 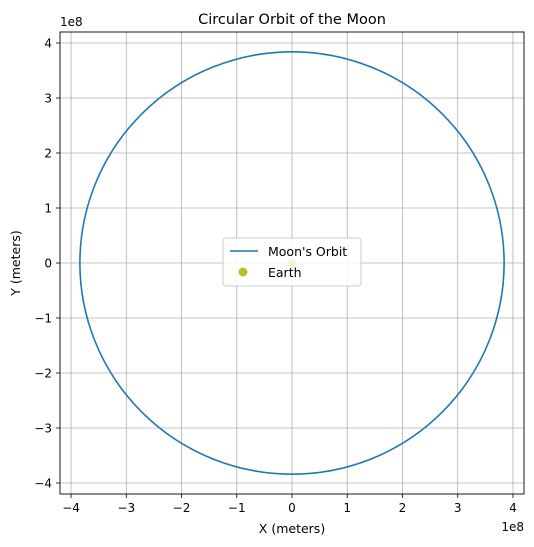 I want to click on x-tick-label: 1, so click(x=347, y=508).